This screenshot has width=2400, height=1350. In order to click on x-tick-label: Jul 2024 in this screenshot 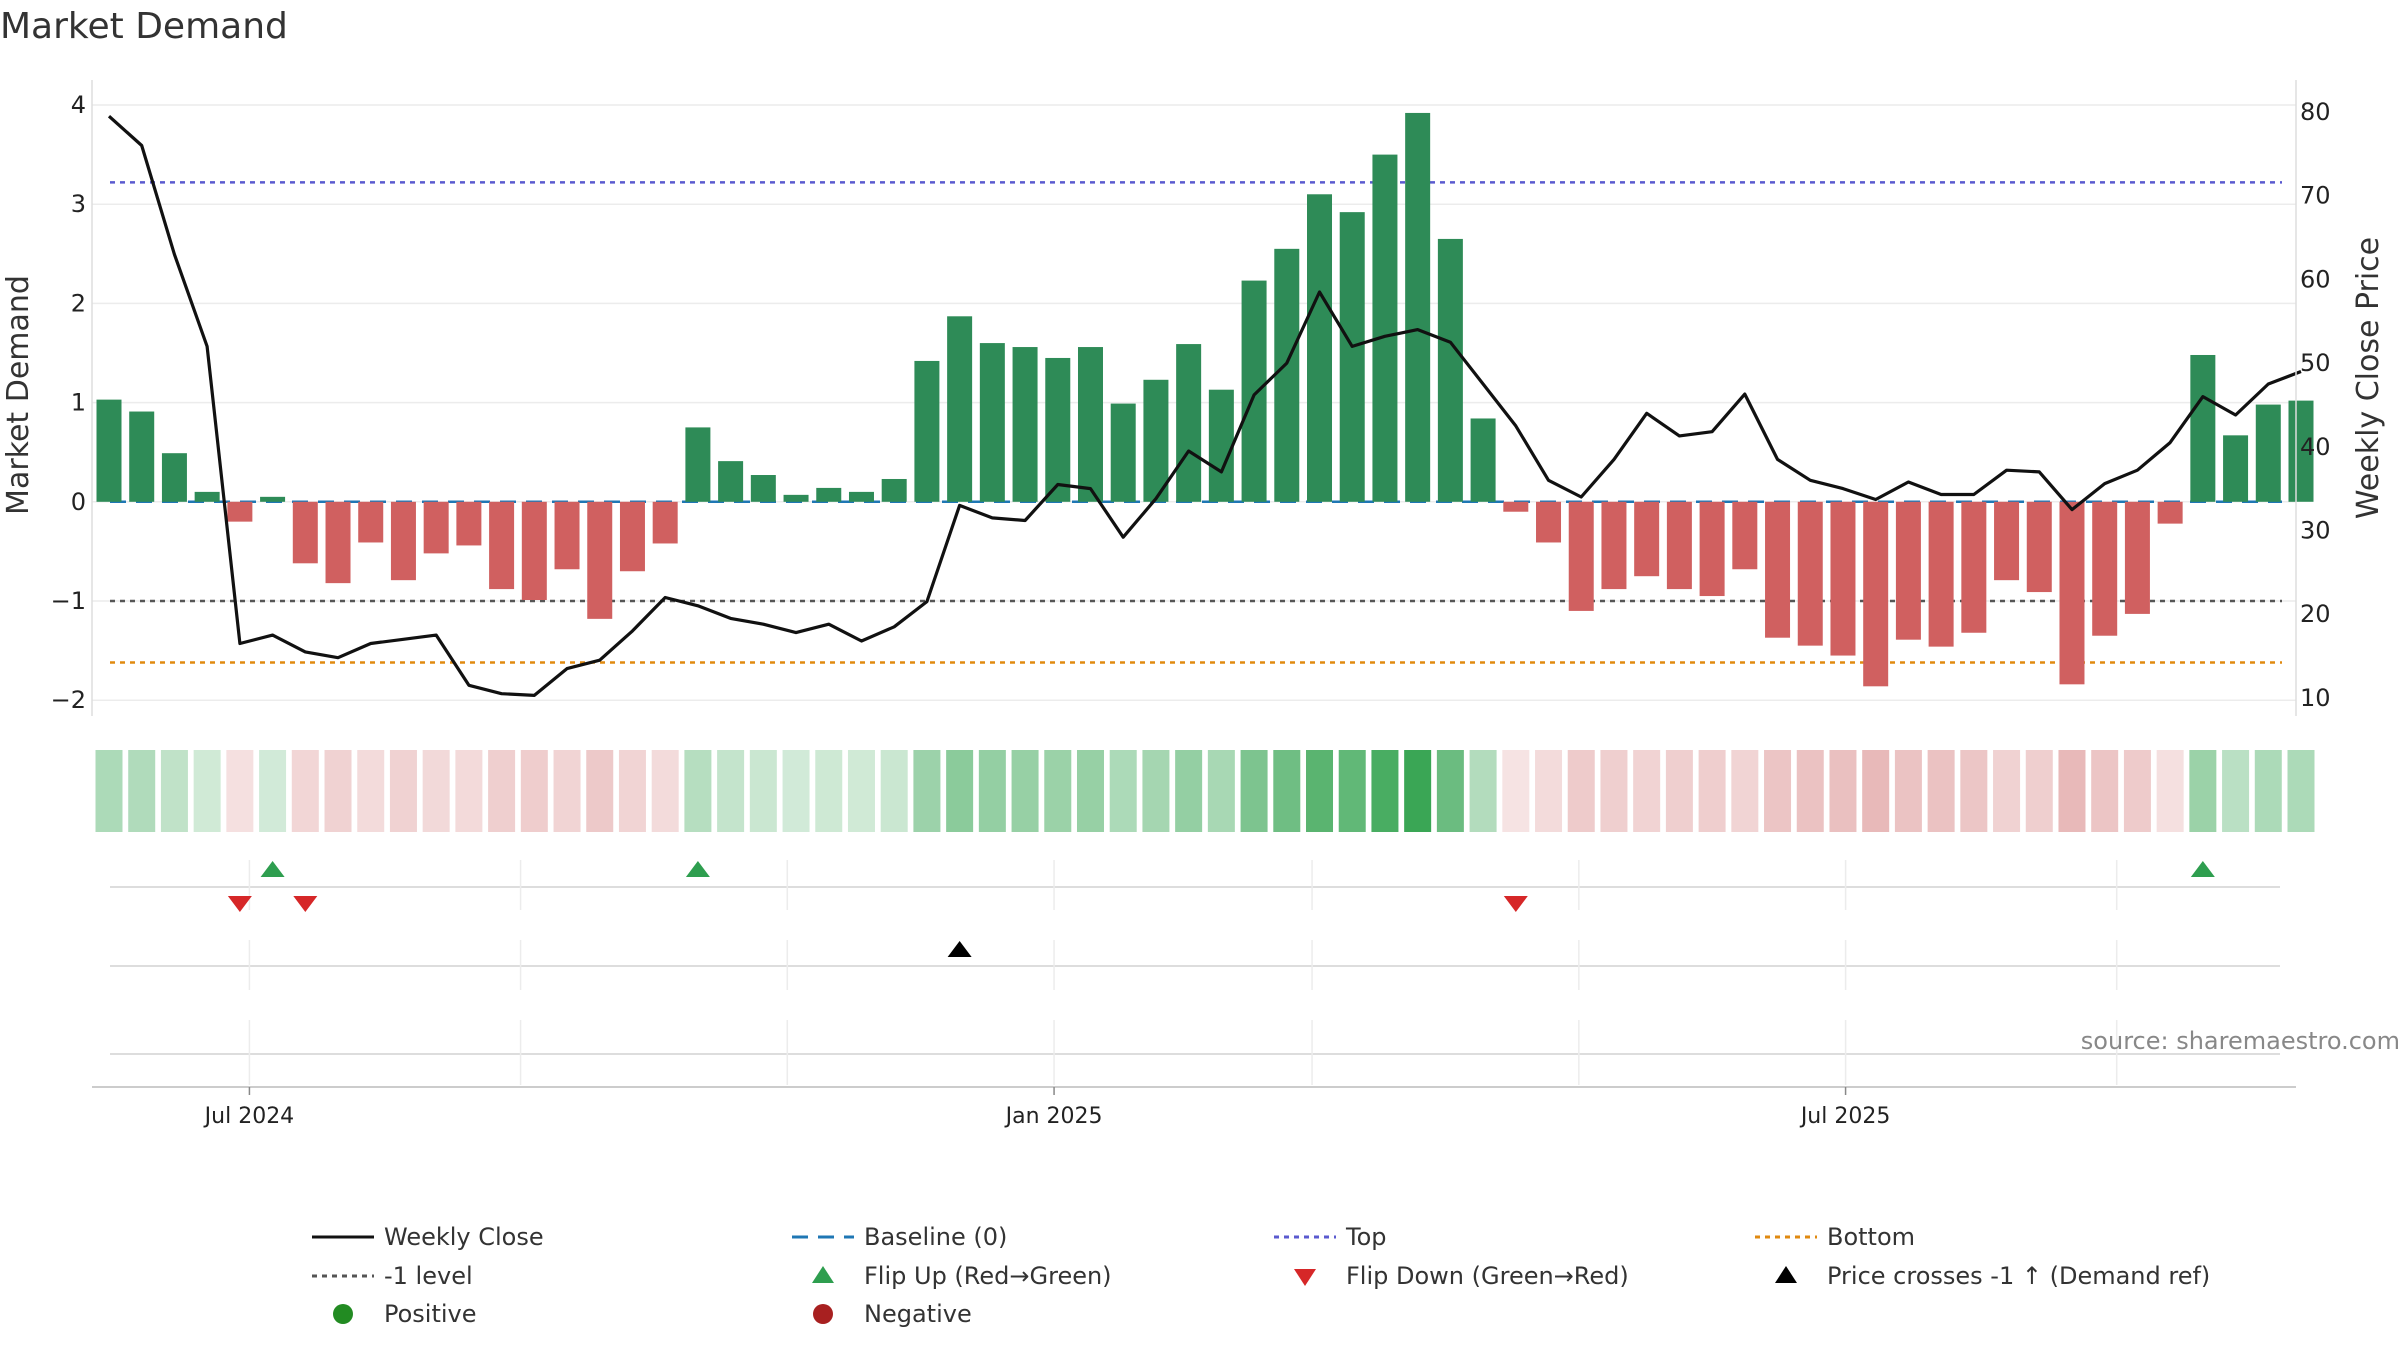, I will do `click(249, 1116)`.